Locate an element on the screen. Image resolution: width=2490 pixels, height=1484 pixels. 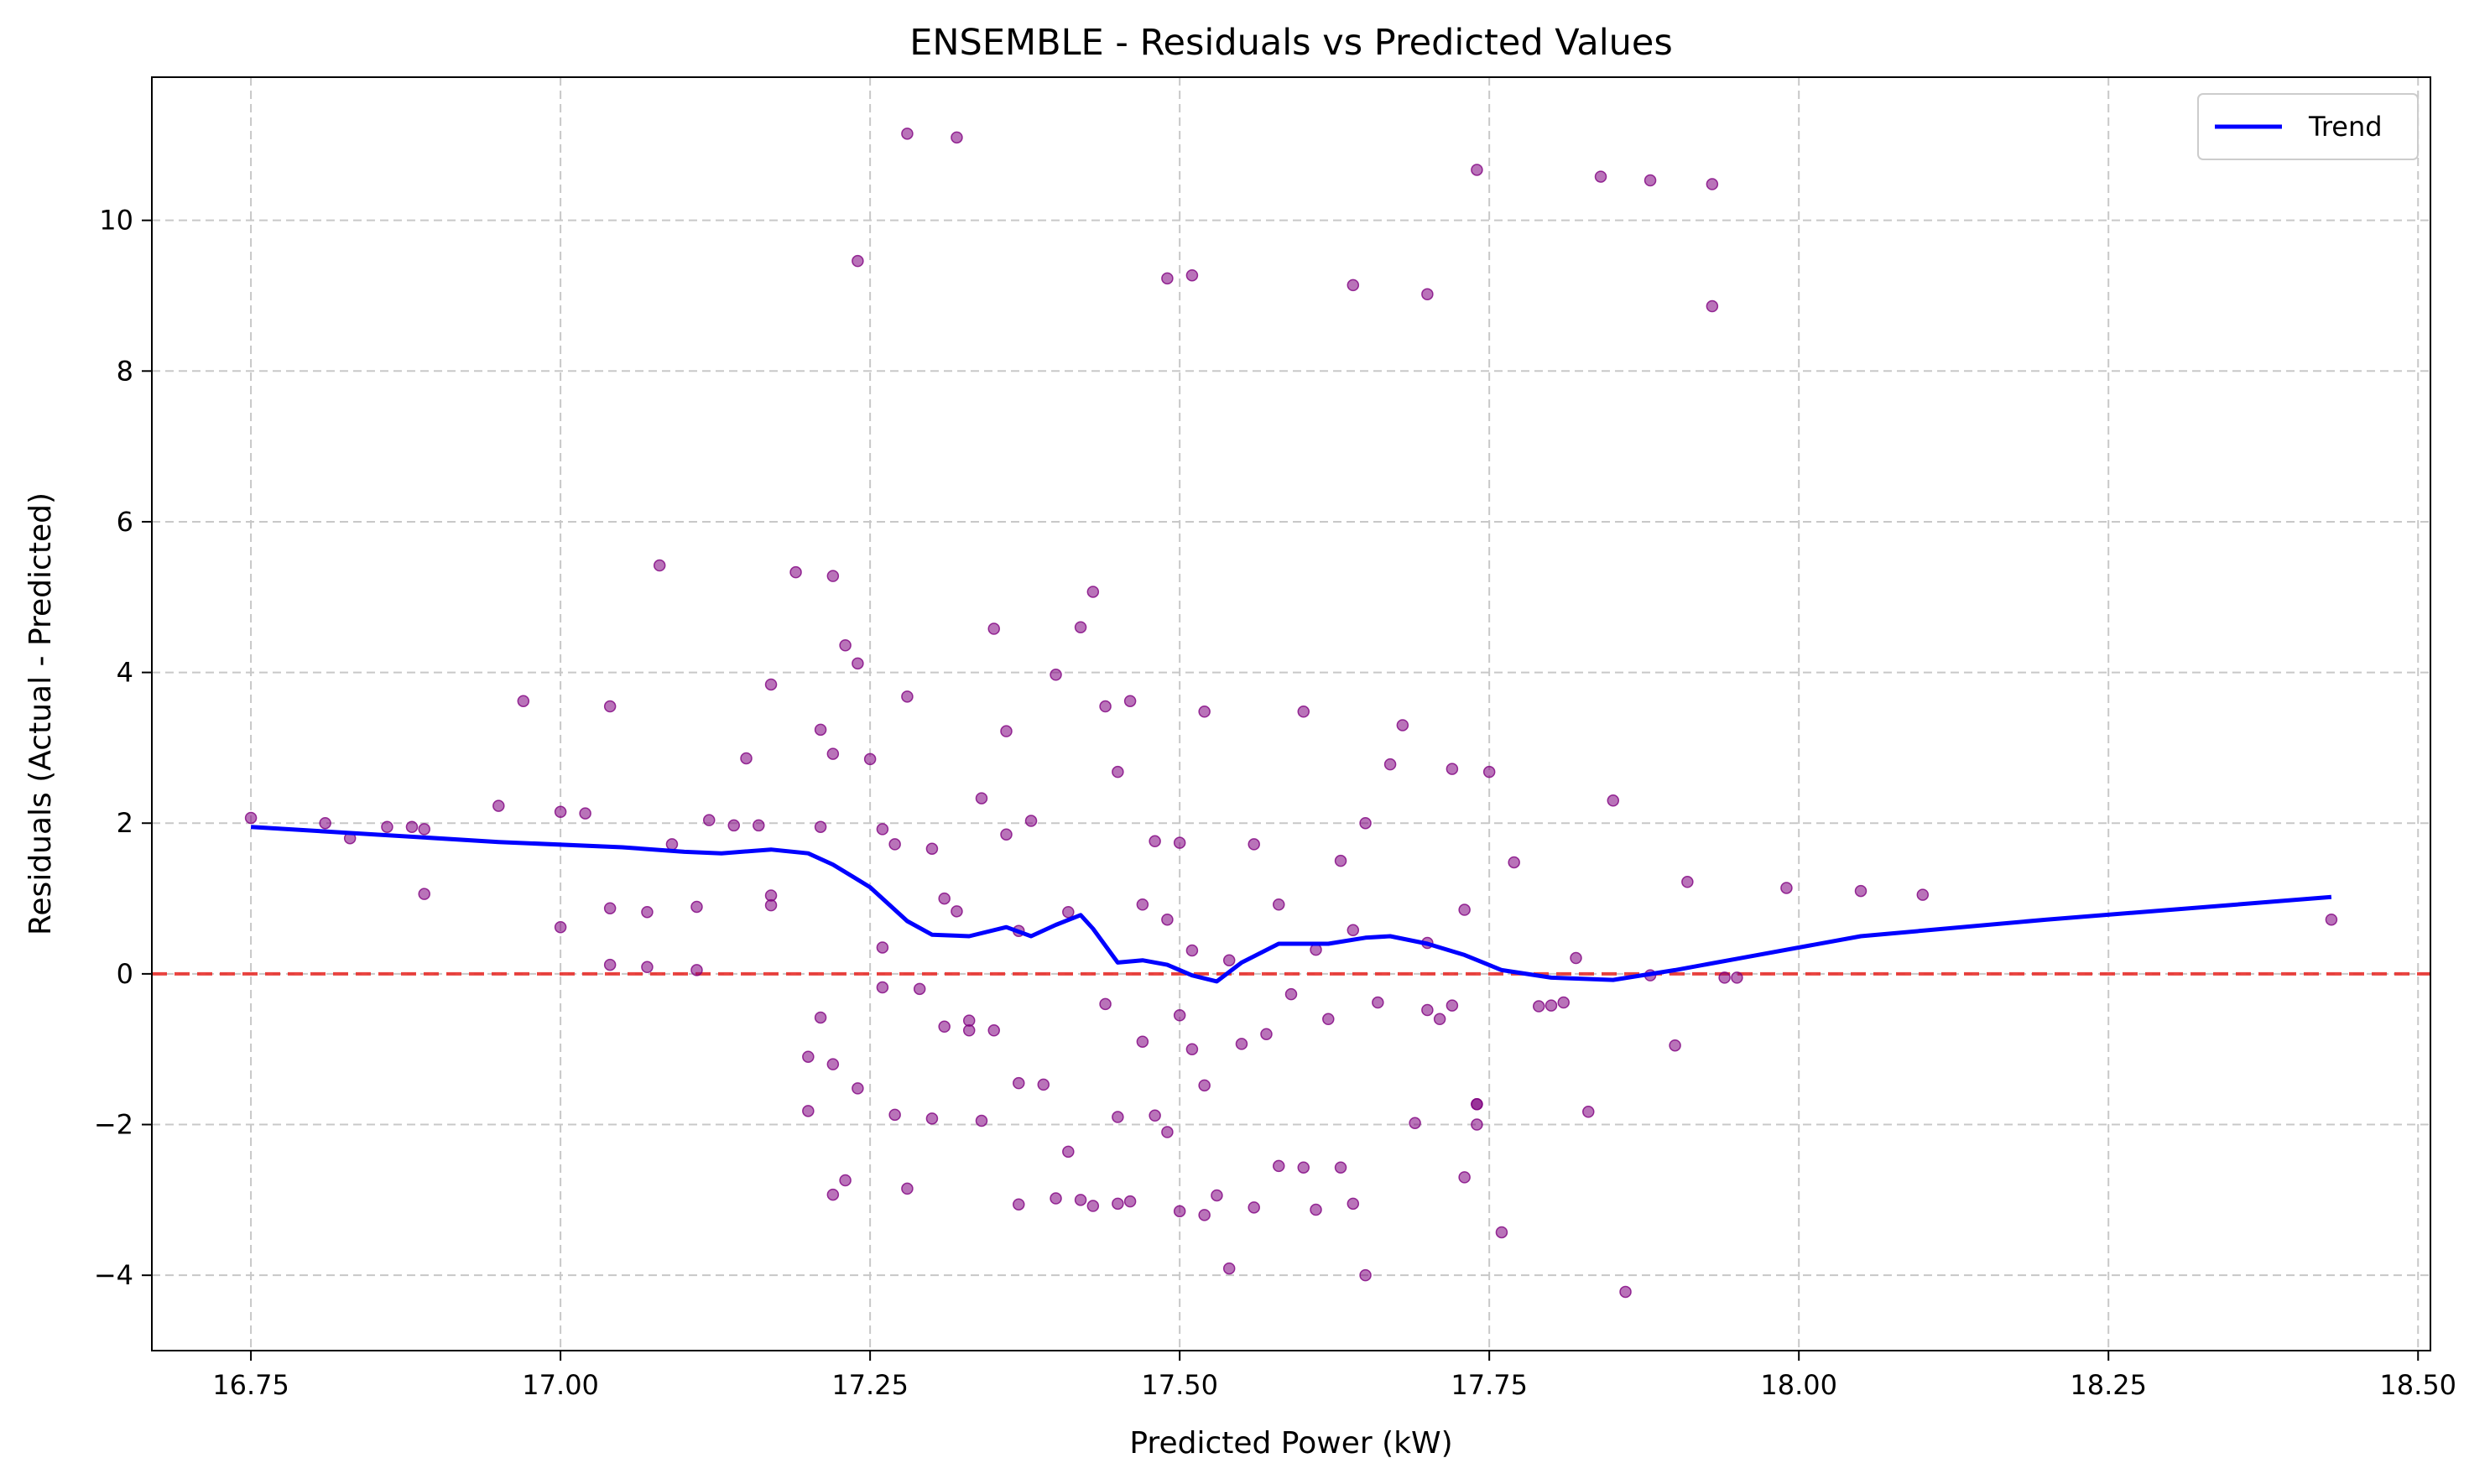
trend-layer is located at coordinates (1291, 904).